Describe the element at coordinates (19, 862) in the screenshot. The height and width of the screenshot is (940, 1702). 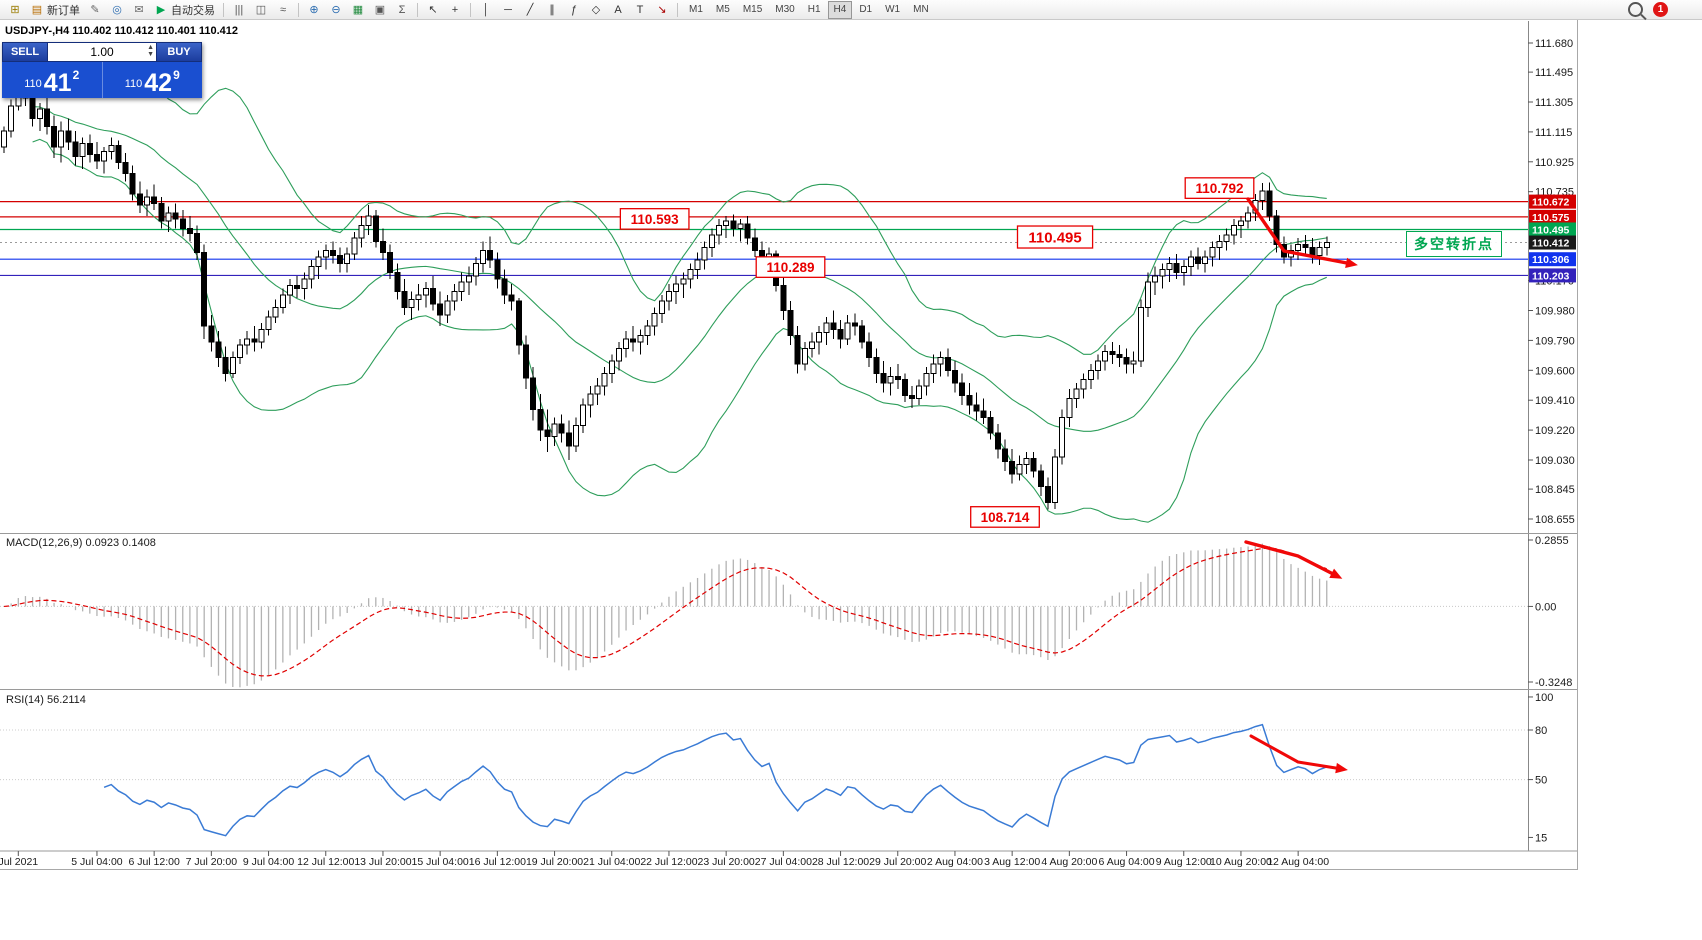
I see `time-label: Jul 2021` at that location.